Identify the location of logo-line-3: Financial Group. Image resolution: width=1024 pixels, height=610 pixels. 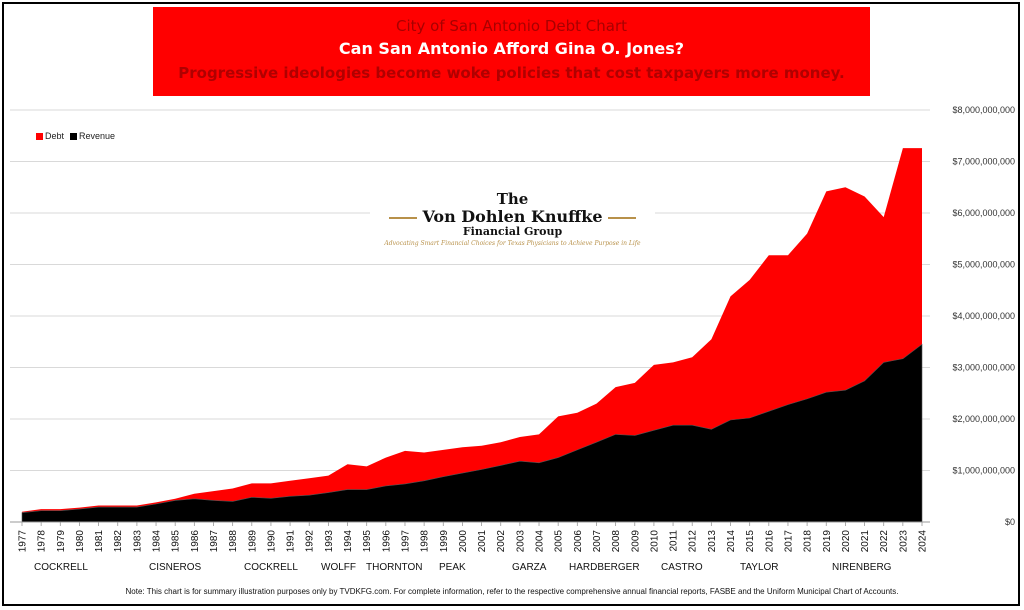
(512, 231).